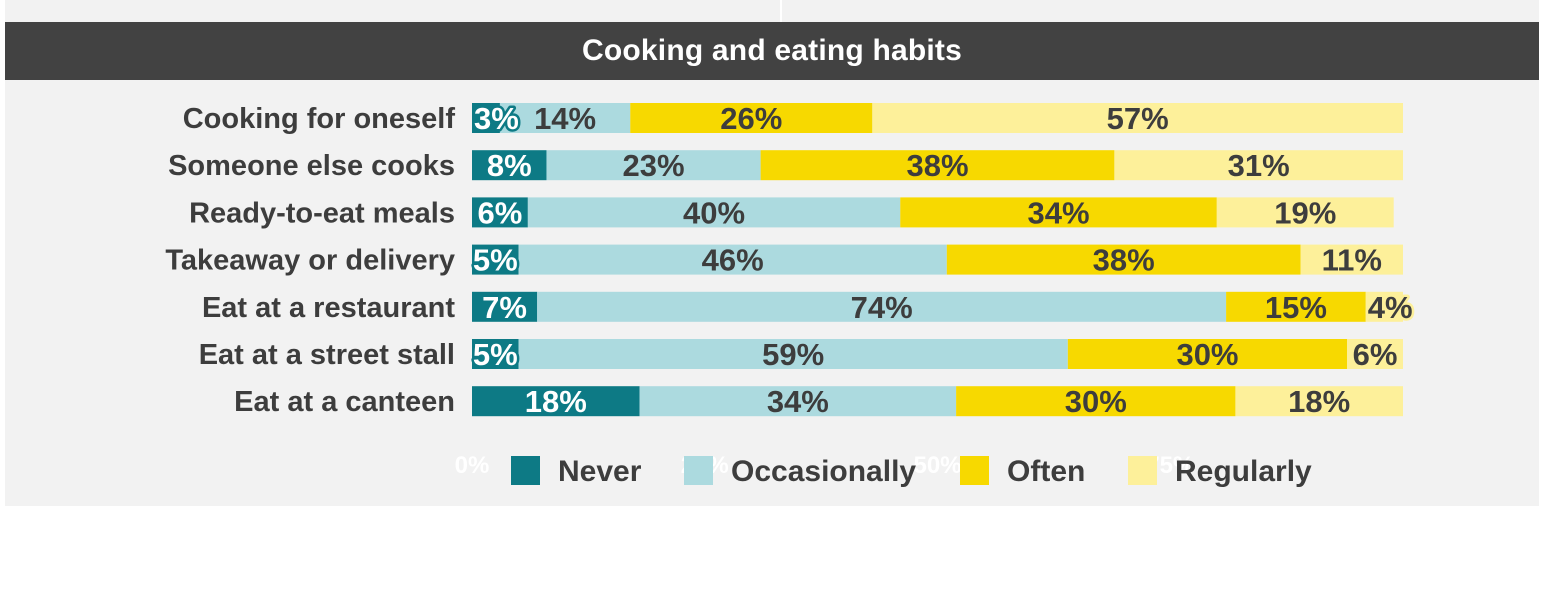 The width and height of the screenshot is (1556, 610). I want to click on chart-title: Cooking and eating habits, so click(771, 50).